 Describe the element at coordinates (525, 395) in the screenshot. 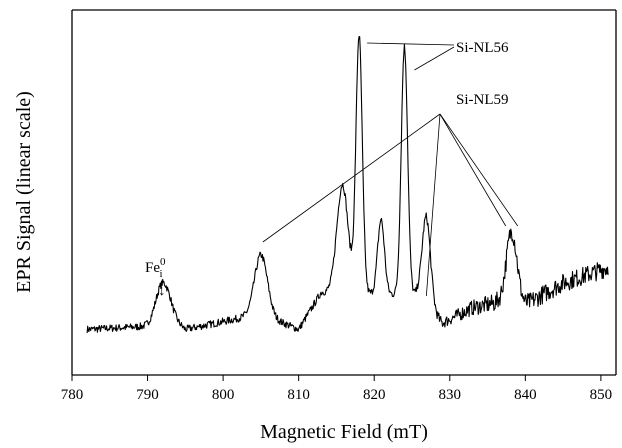

I see `x-tick-label: 840` at that location.